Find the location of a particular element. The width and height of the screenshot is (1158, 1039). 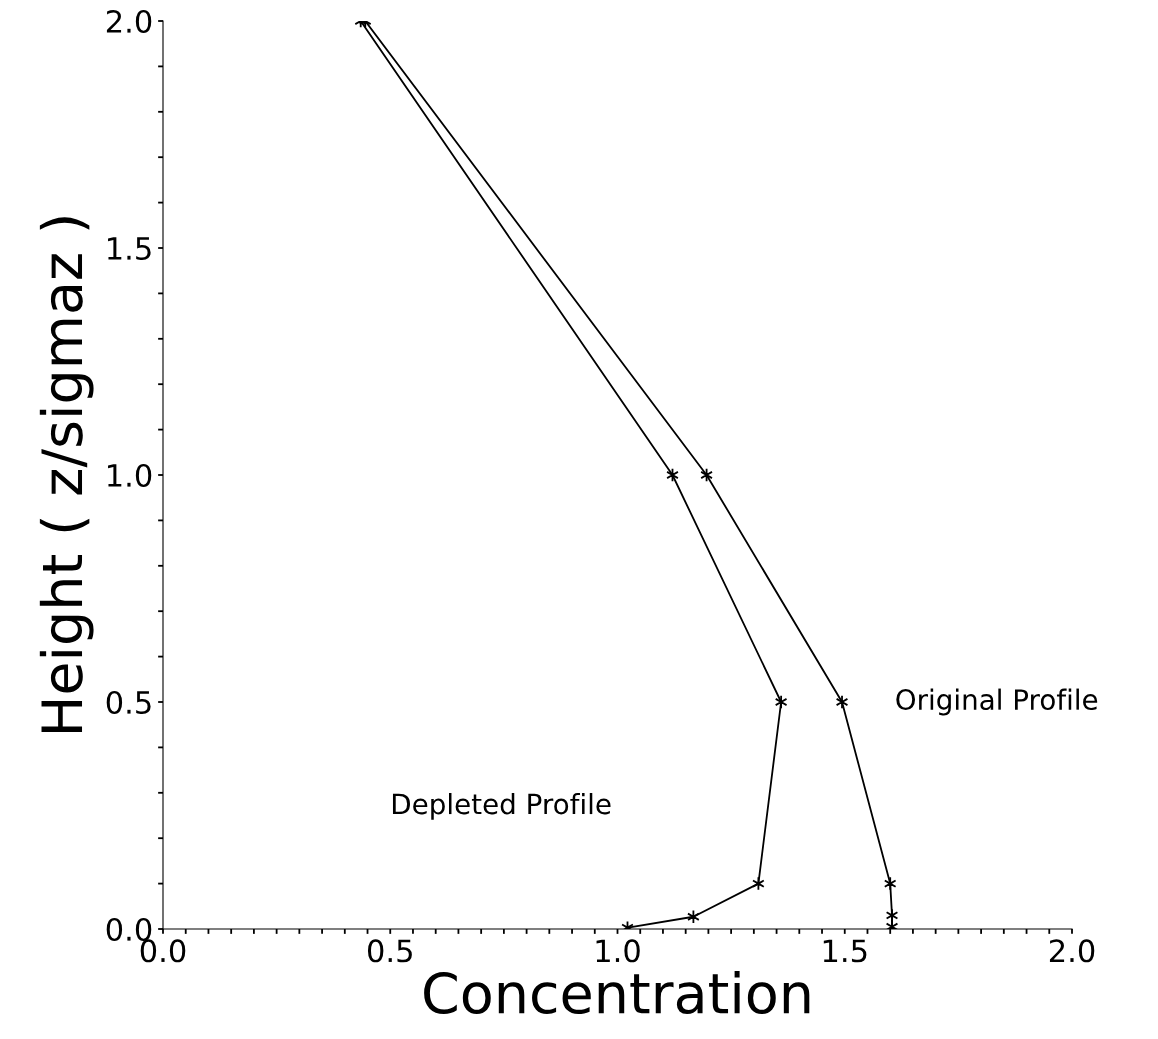

annotation: Original Profile is located at coordinates (997, 702).